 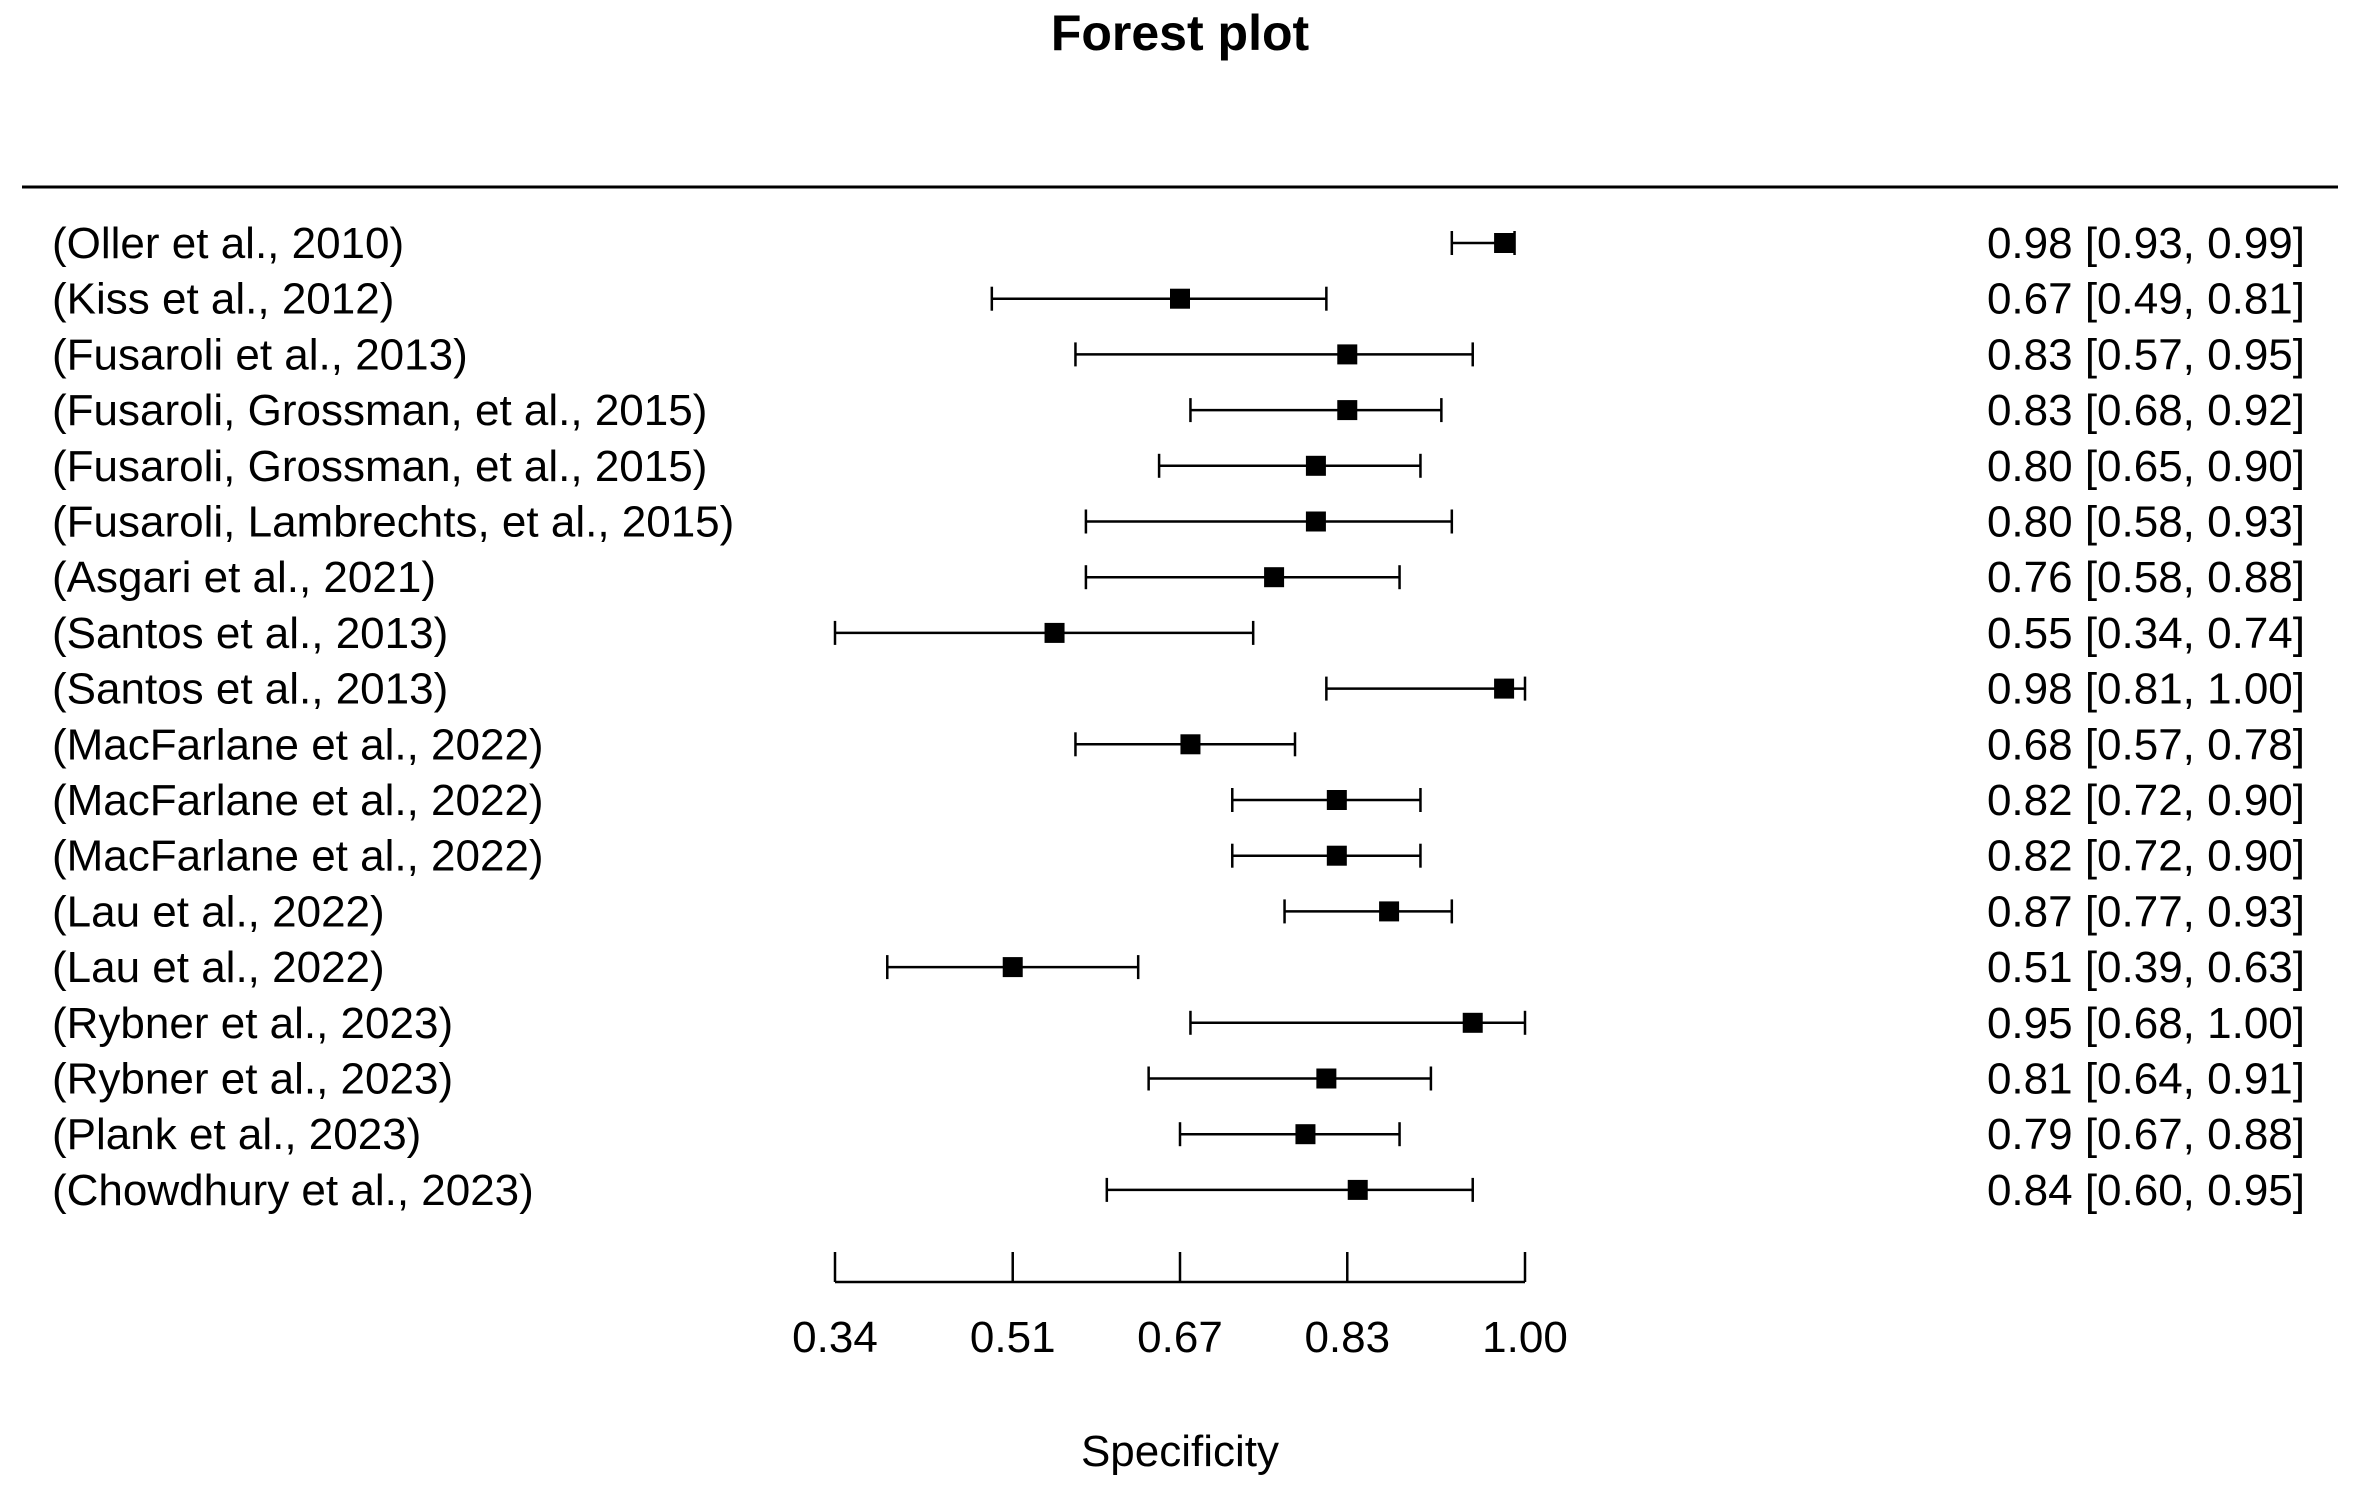 I want to click on x-tick-label: 0.67, so click(x=1180, y=1337).